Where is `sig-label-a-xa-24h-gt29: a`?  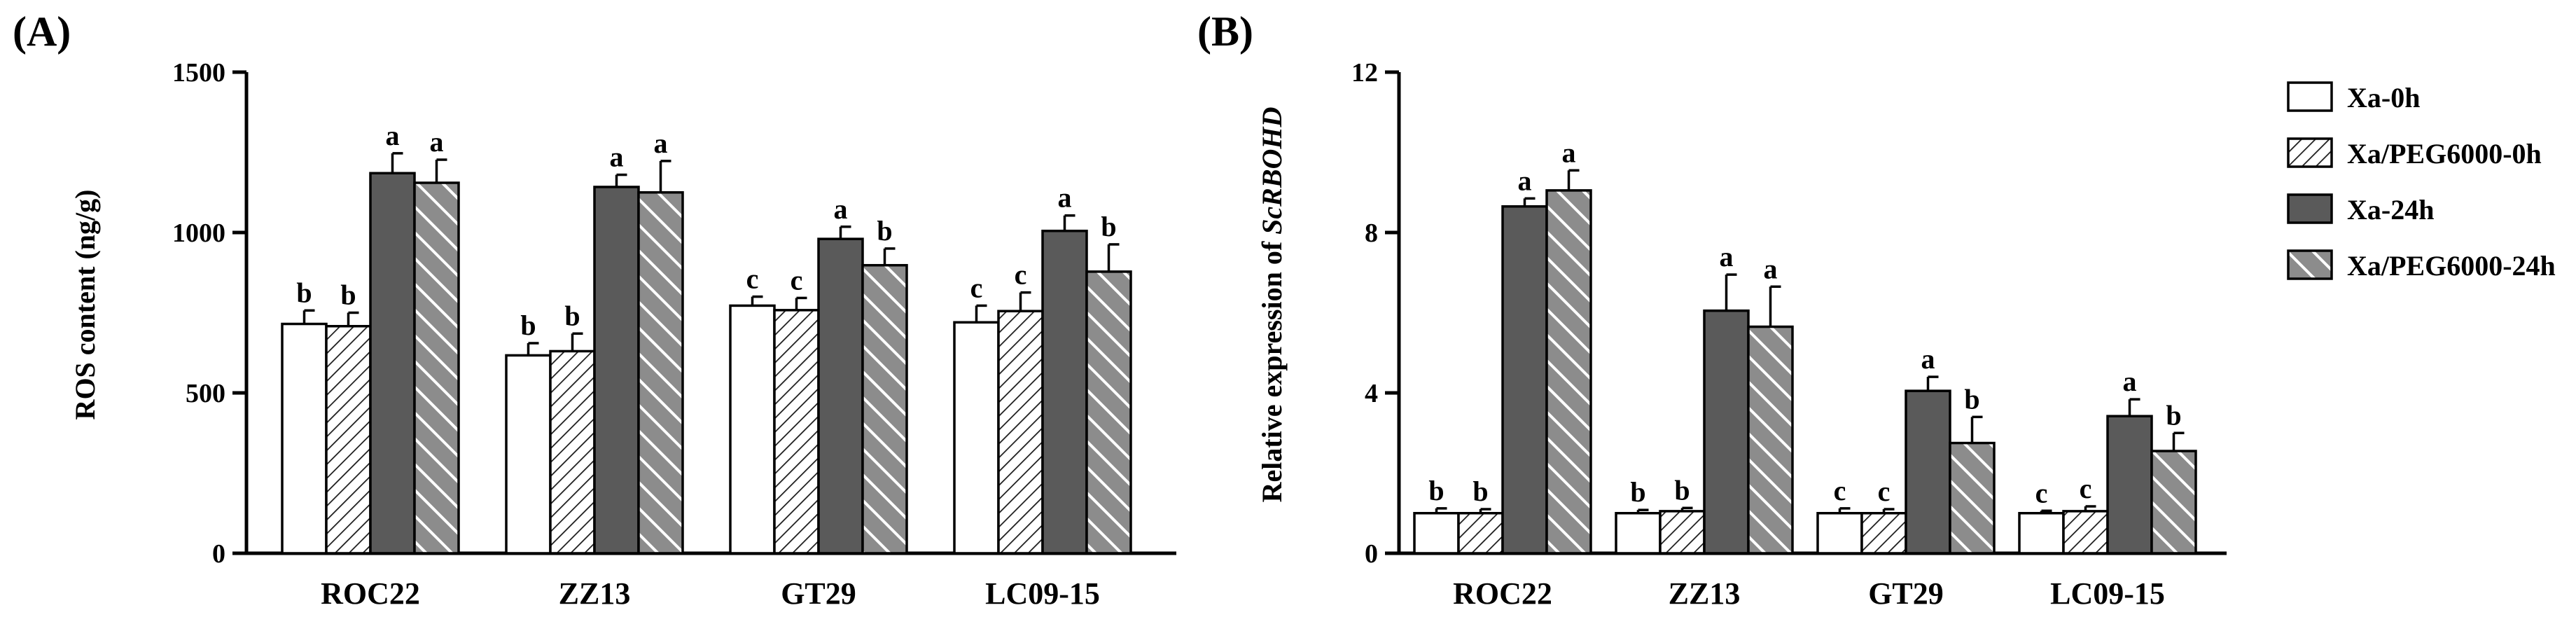 sig-label-a-xa-24h-gt29: a is located at coordinates (841, 209).